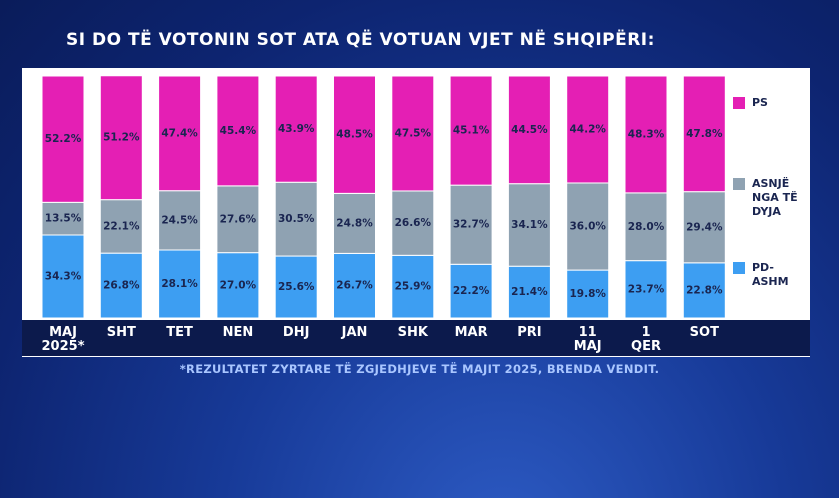 The image size is (839, 498). What do you see at coordinates (704, 332) in the screenshot?
I see `x-tick-label: SOT` at bounding box center [704, 332].